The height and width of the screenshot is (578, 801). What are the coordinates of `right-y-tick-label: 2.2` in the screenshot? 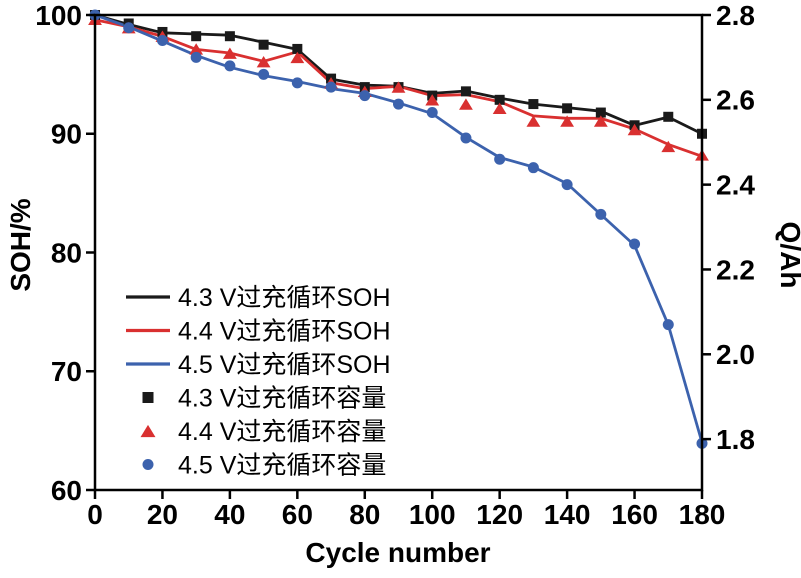 It's located at (735, 269).